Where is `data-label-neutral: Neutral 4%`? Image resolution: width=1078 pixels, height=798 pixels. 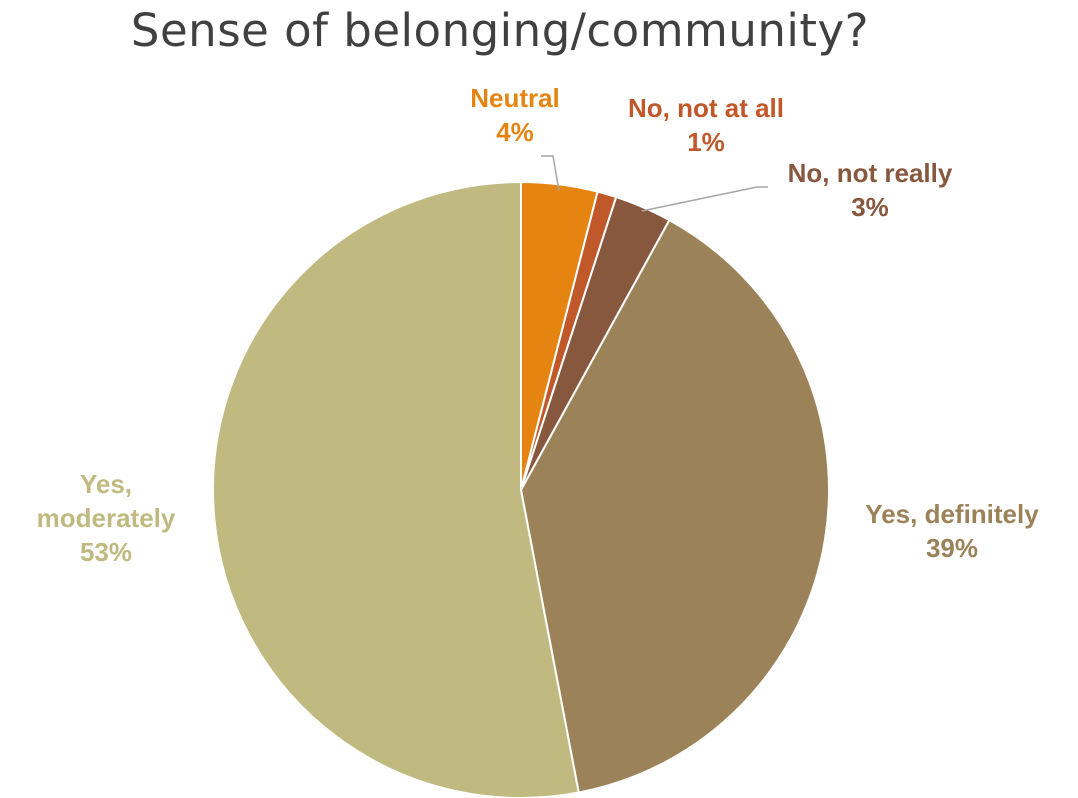
data-label-neutral: Neutral 4% is located at coordinates (515, 115).